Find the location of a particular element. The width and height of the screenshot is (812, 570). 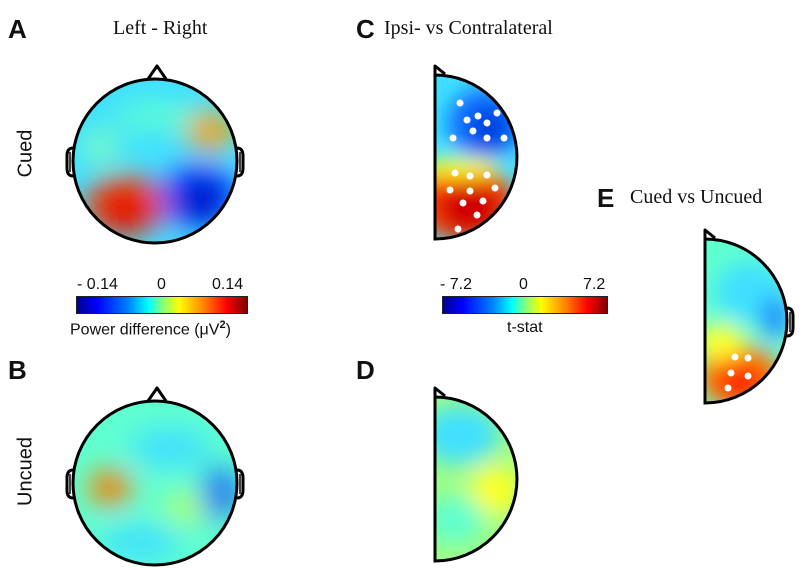

panel-a-title: Left - Right is located at coordinates (160, 28).